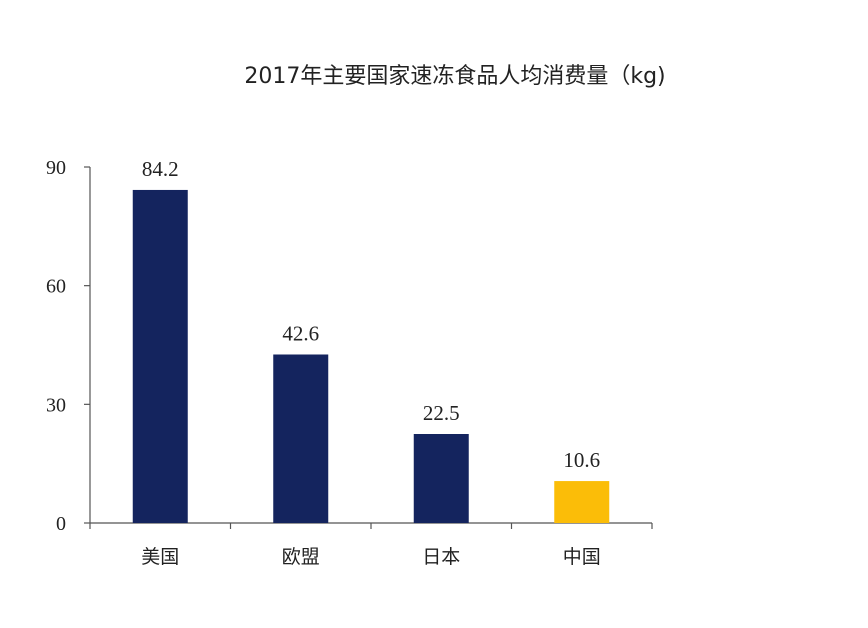 The image size is (868, 628). What do you see at coordinates (301, 557) in the screenshot?
I see `category-label: 欧盟` at bounding box center [301, 557].